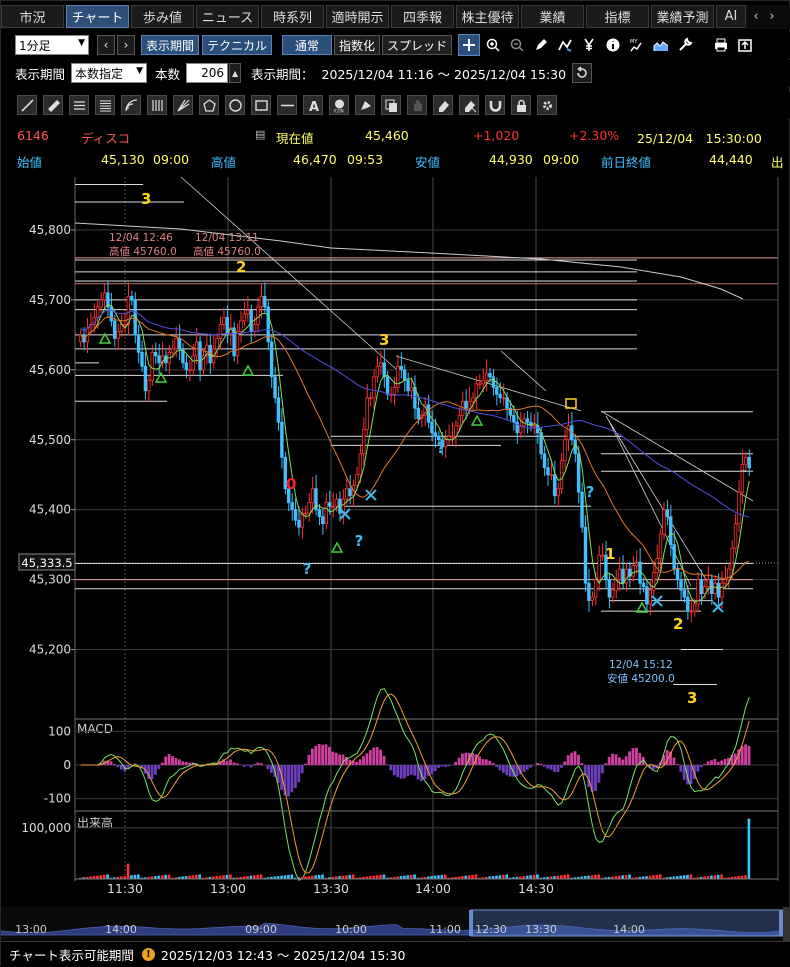  Describe the element at coordinates (495, 105) in the screenshot. I see `magnet-icon` at that location.